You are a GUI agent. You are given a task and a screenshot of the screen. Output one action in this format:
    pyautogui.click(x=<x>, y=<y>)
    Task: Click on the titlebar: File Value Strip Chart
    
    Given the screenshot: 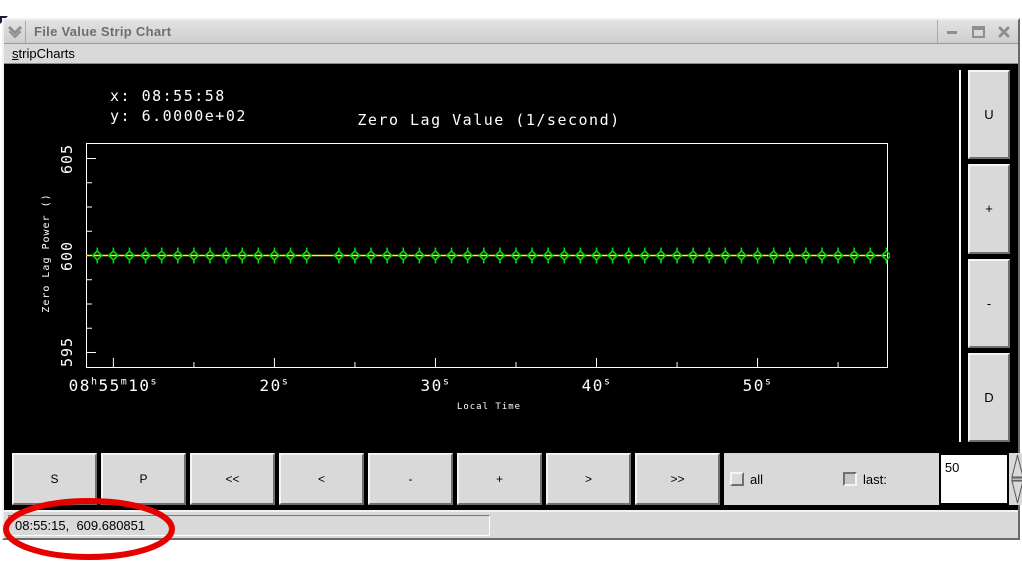 What is the action you would take?
    pyautogui.click(x=511, y=32)
    